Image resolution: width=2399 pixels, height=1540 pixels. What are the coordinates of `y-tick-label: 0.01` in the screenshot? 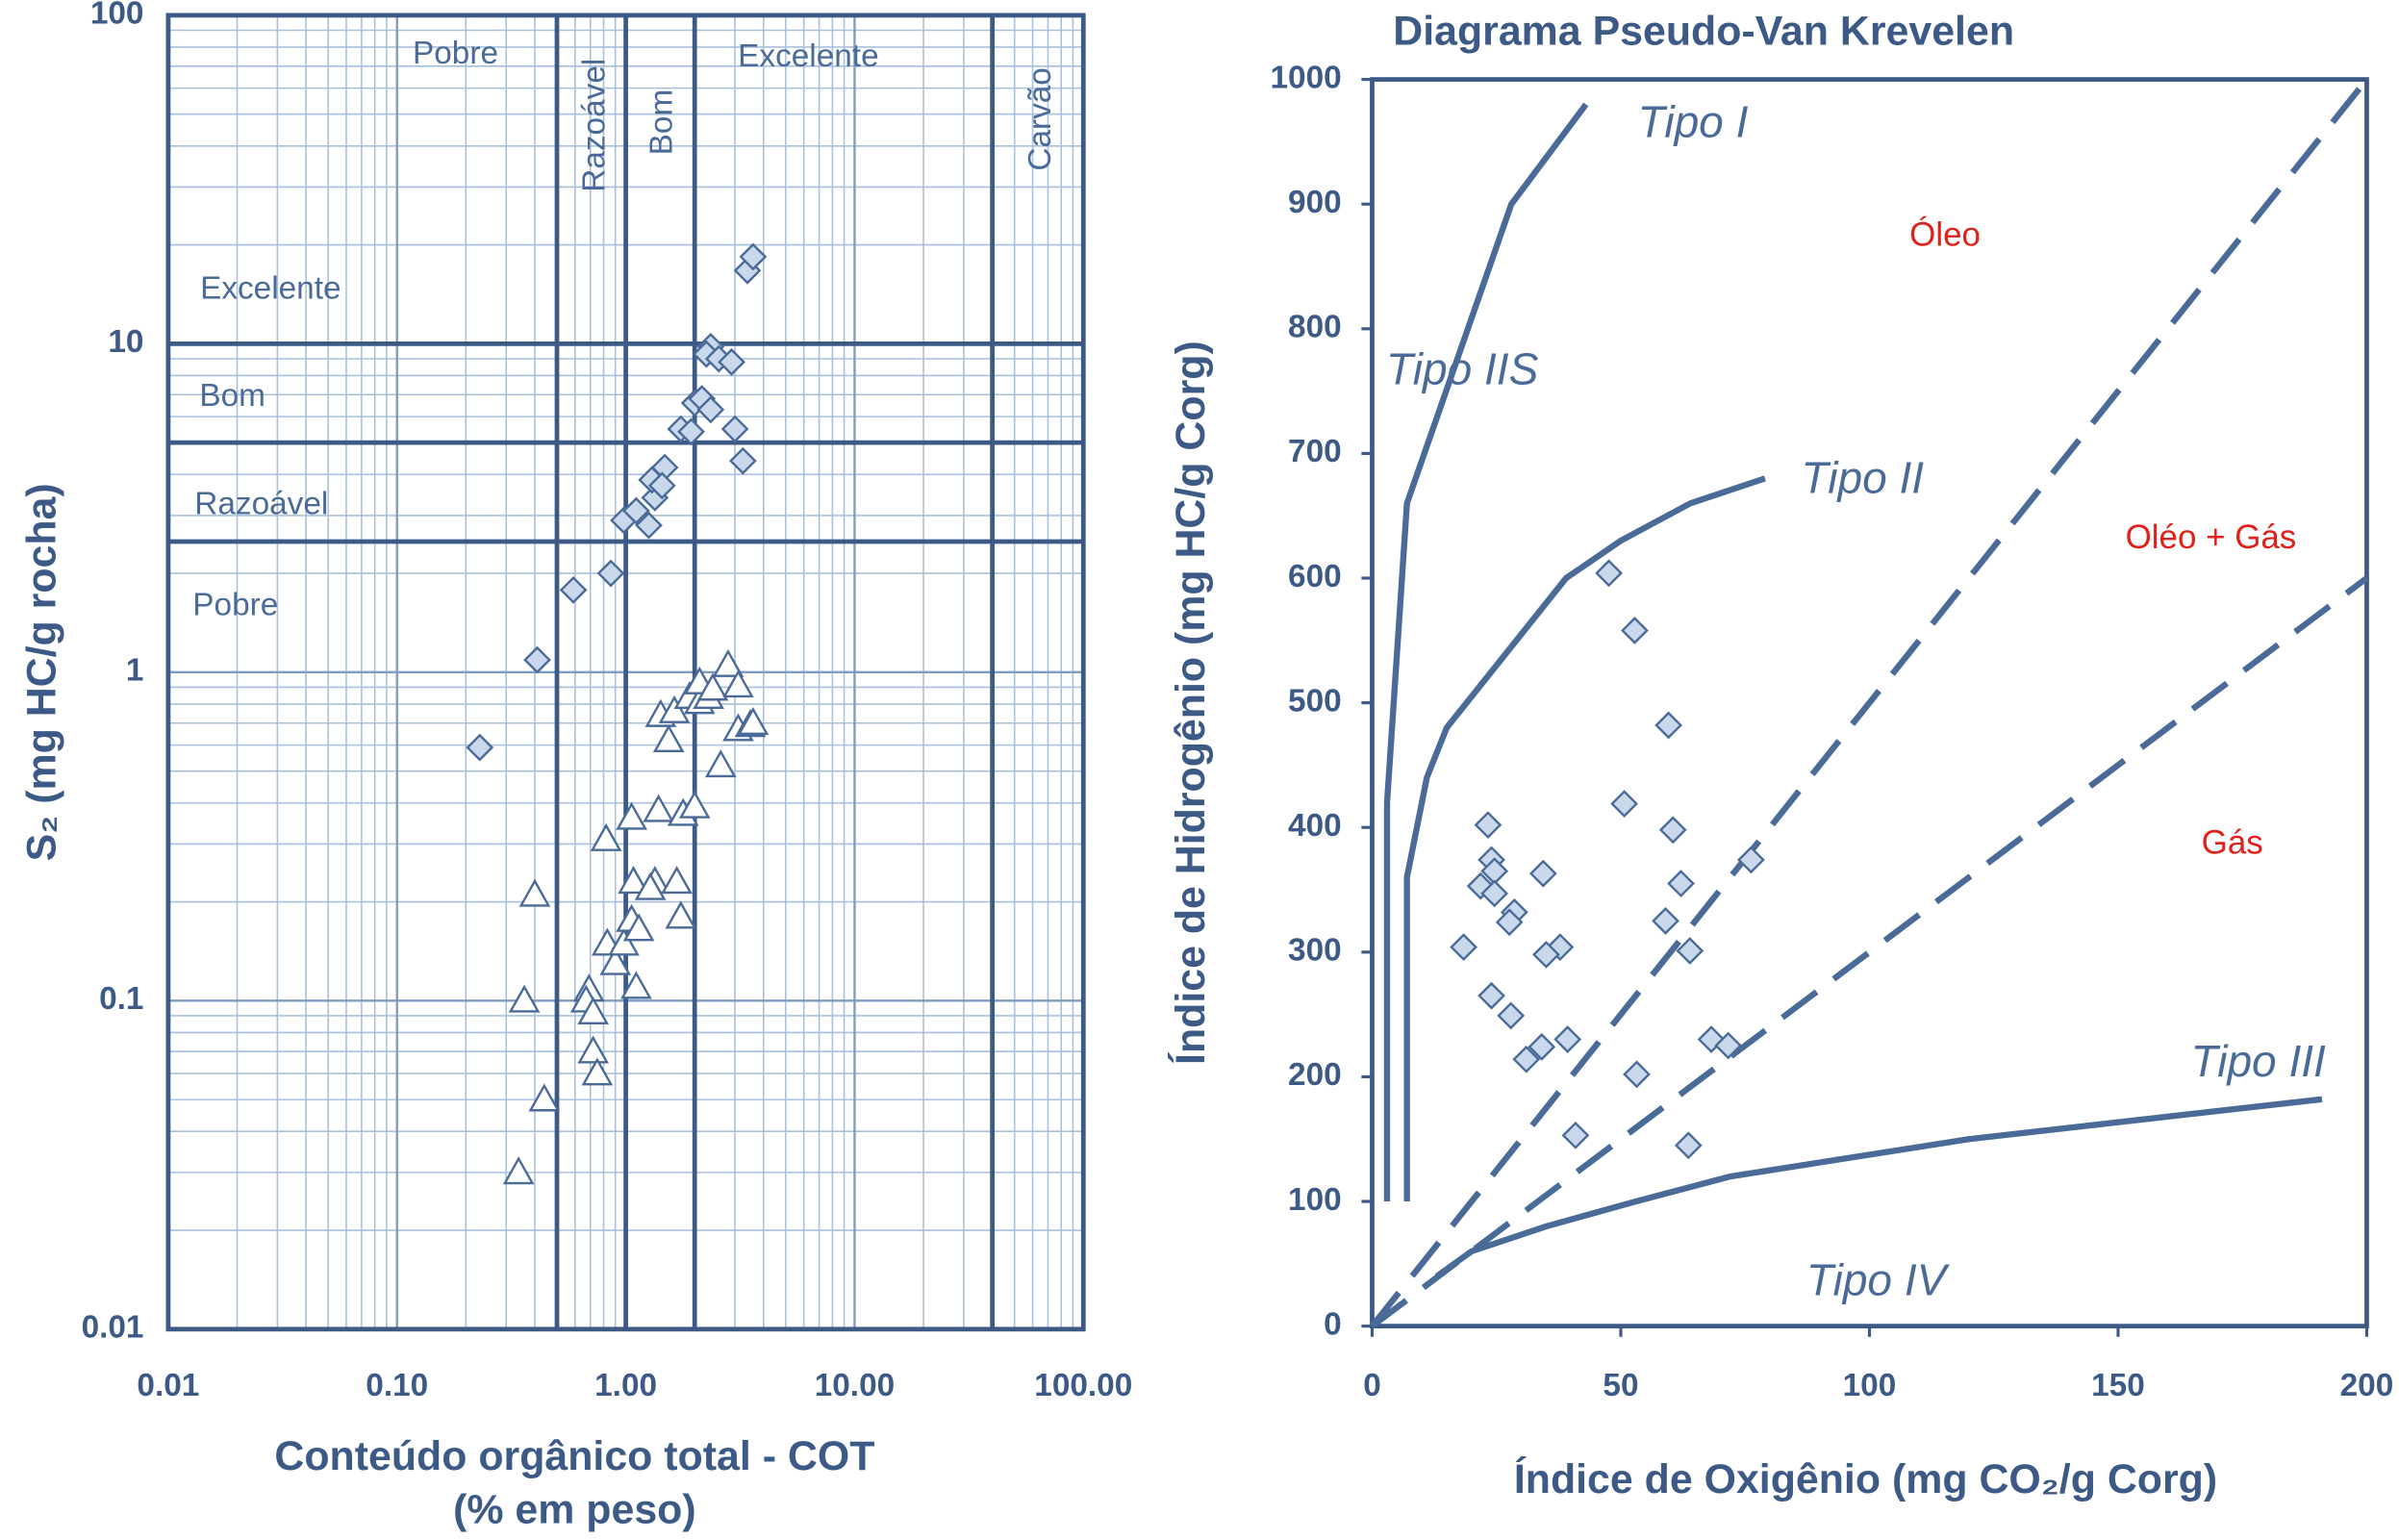 It's located at (113, 1328).